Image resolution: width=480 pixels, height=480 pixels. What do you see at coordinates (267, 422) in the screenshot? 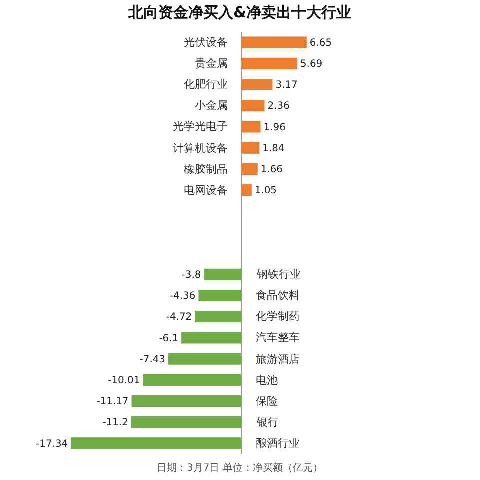
I see `y-tick-label: 银行` at bounding box center [267, 422].